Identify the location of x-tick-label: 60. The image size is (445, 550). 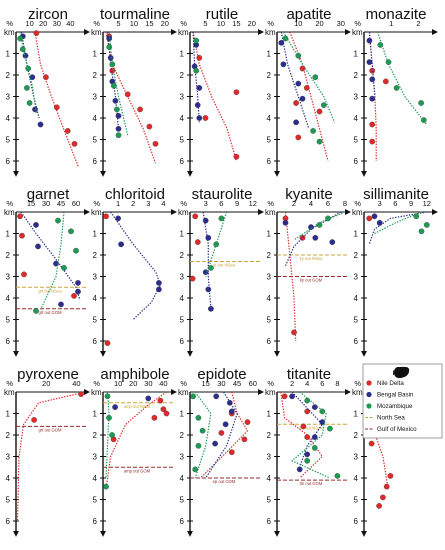
(76, 203).